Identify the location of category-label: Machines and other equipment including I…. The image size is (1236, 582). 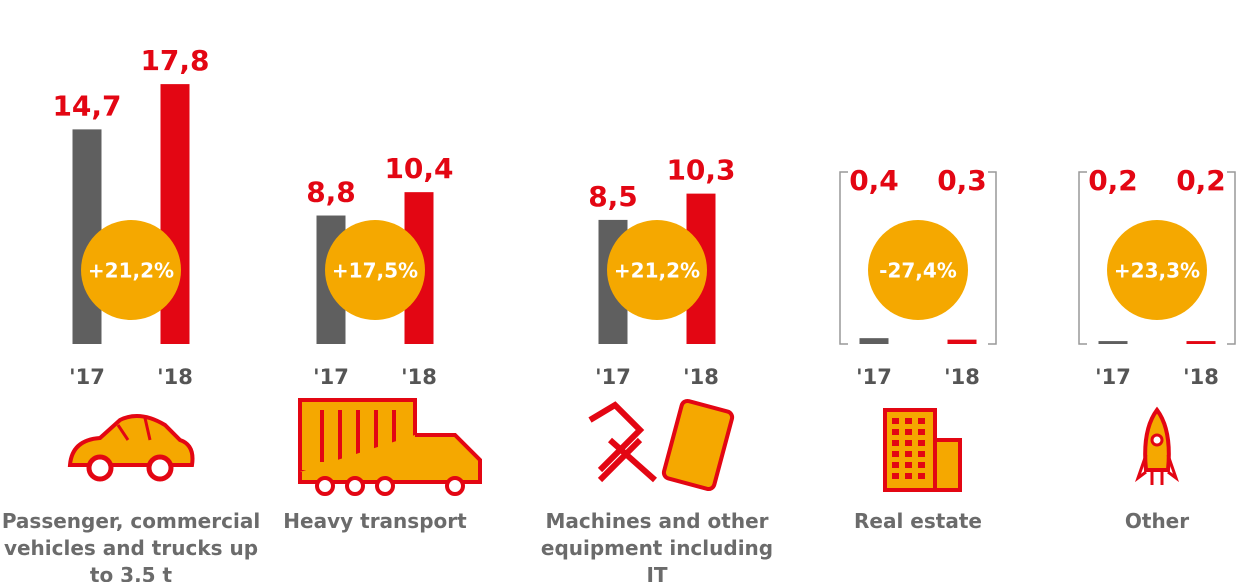
(657, 545).